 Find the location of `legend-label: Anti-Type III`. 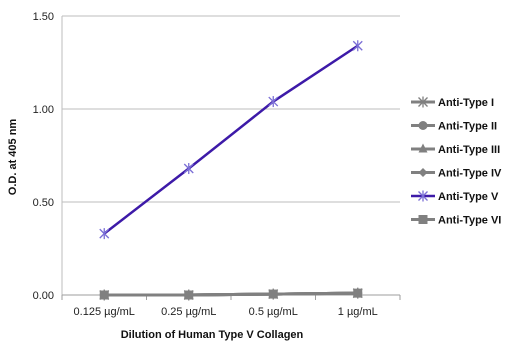

legend-label: Anti-Type III is located at coordinates (469, 150).